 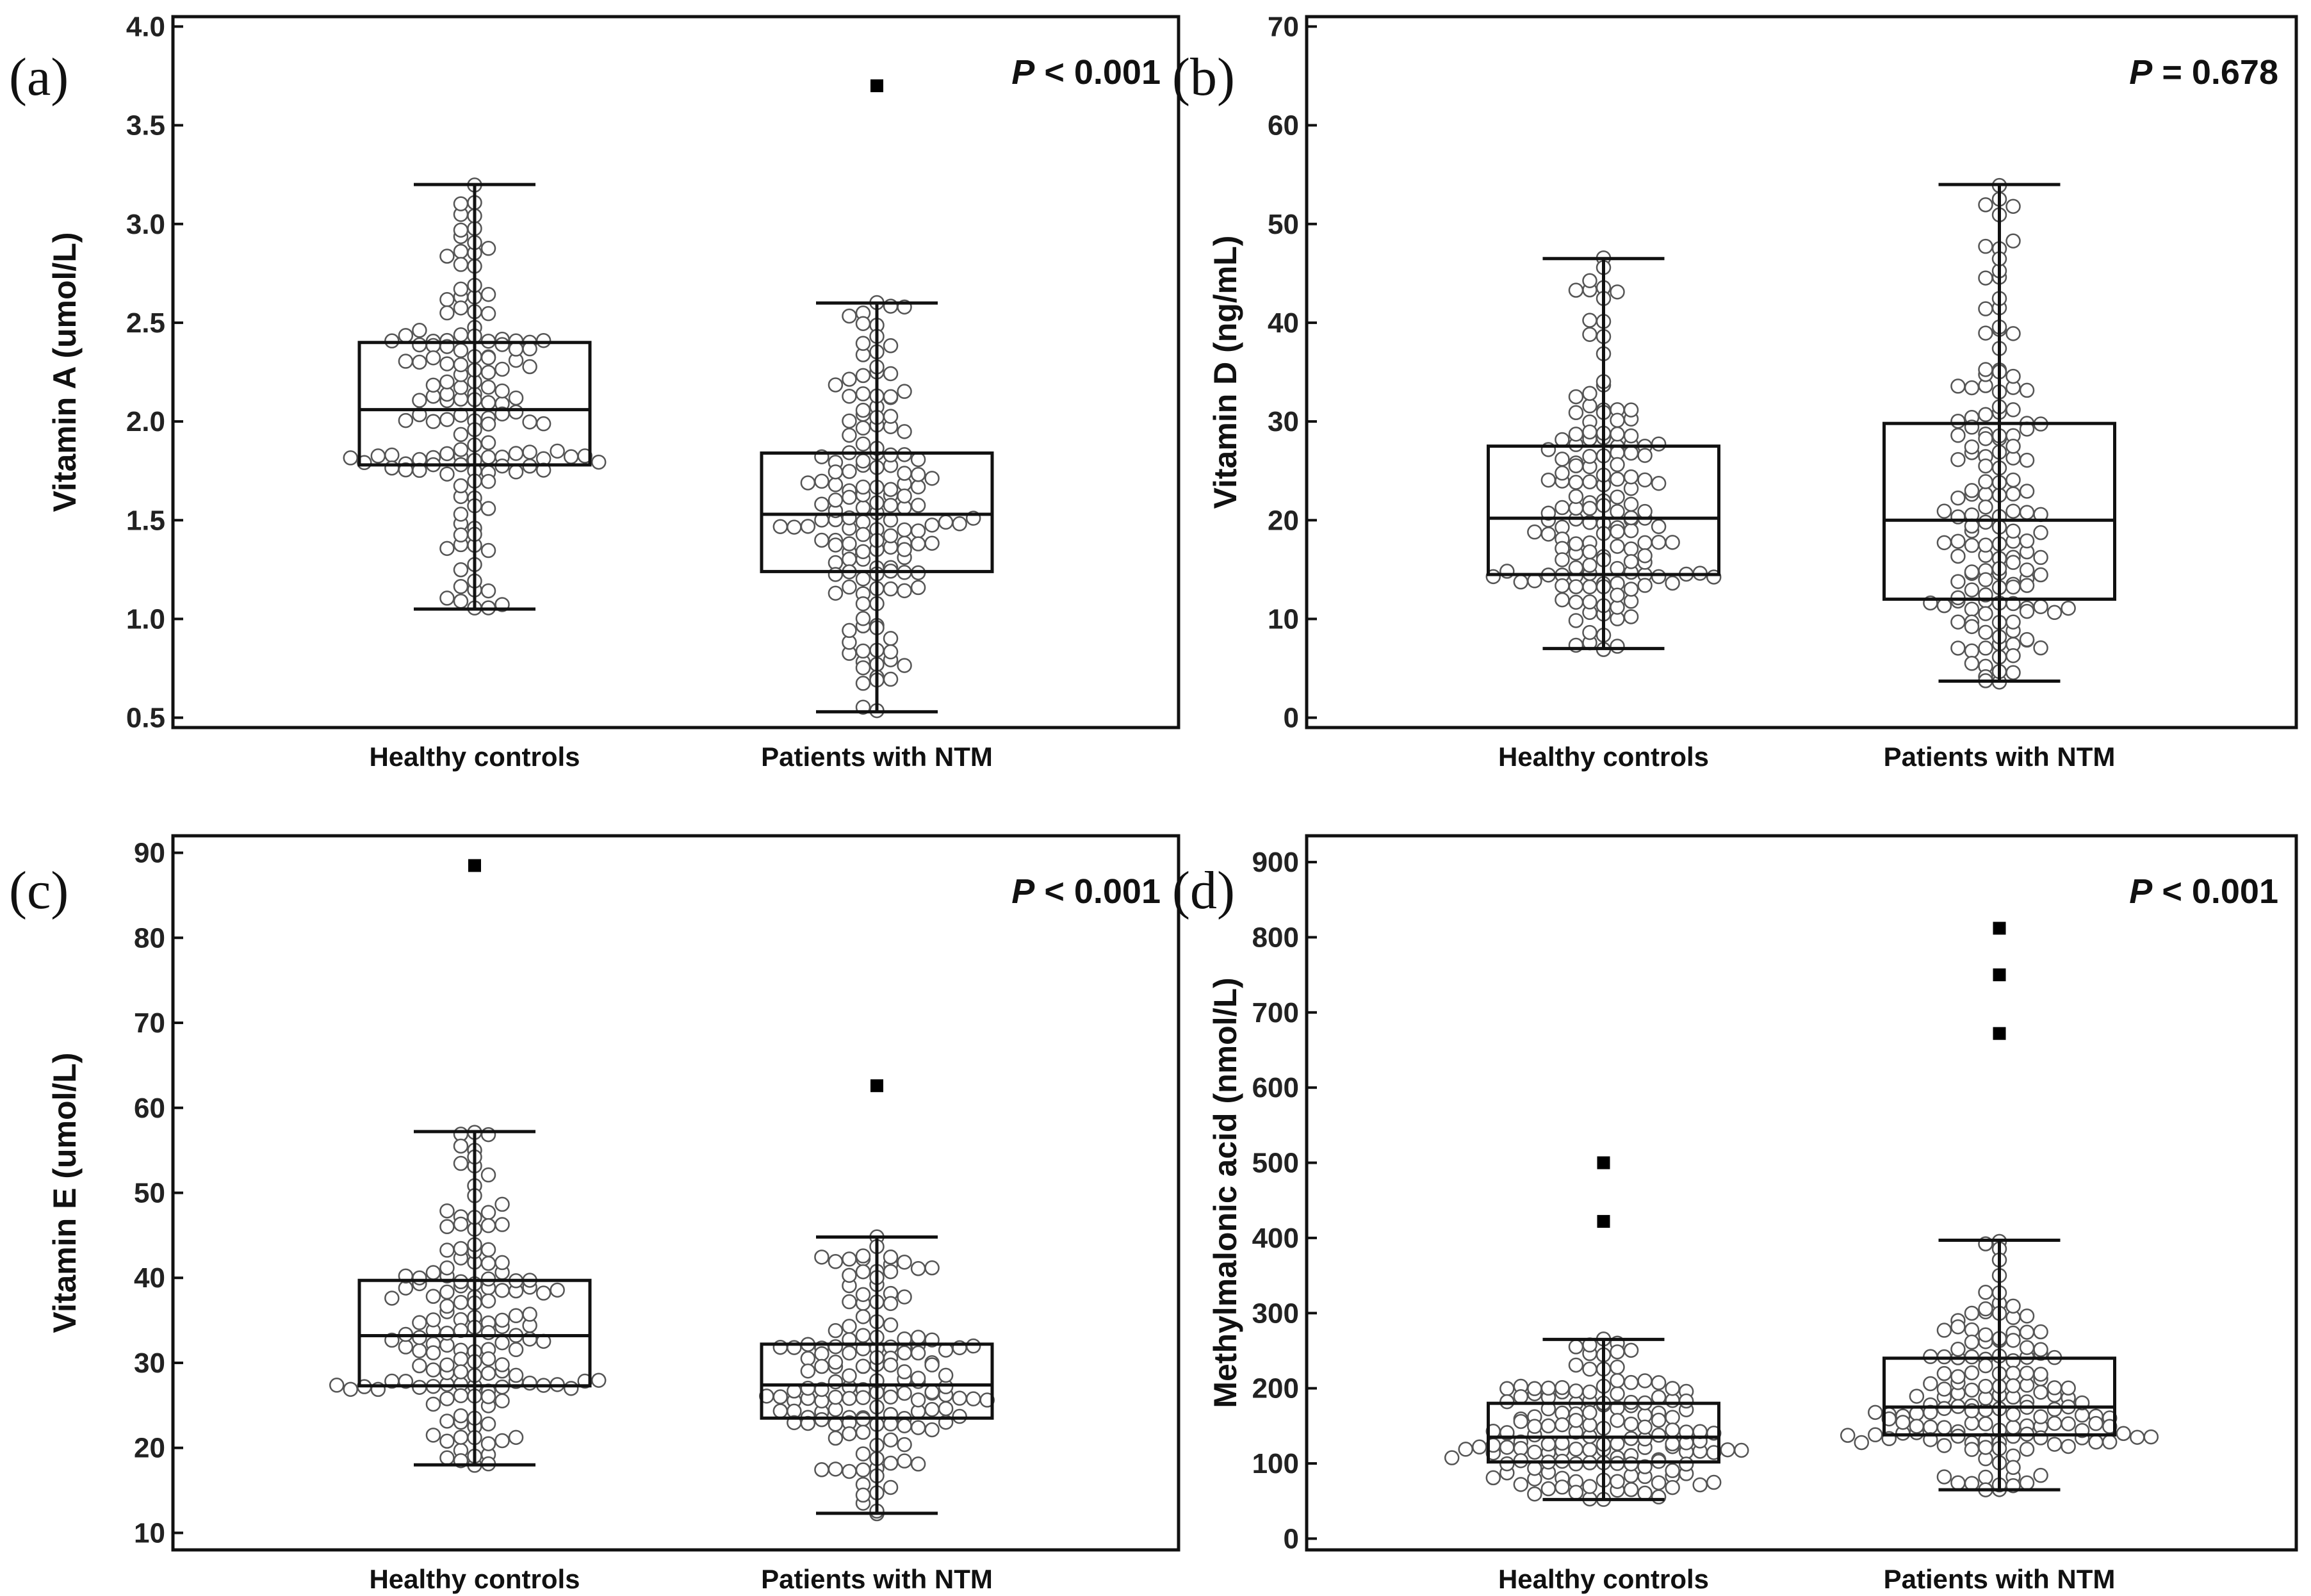 I want to click on y-tick-label: 500, so click(x=1275, y=1163).